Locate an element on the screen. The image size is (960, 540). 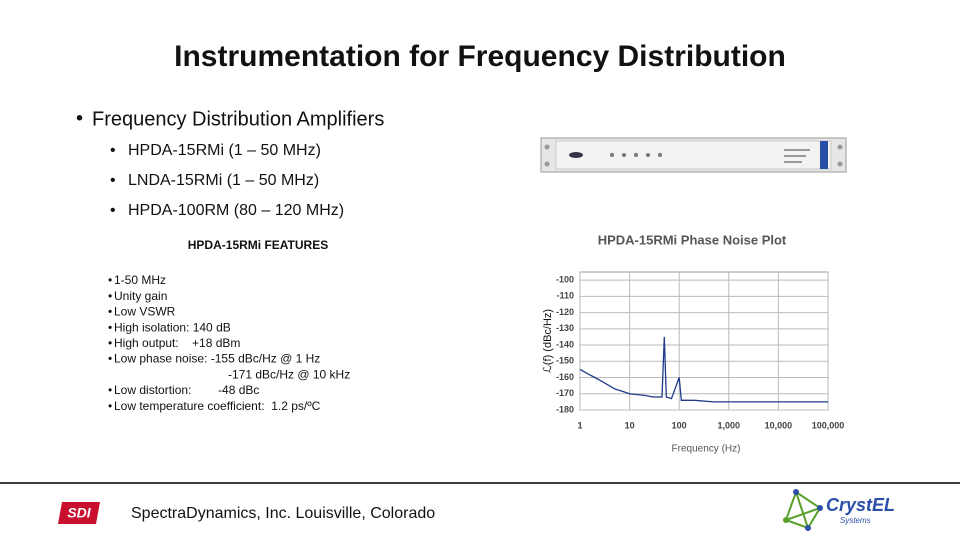
y-tick-label: -100 is located at coordinates (565, 279).